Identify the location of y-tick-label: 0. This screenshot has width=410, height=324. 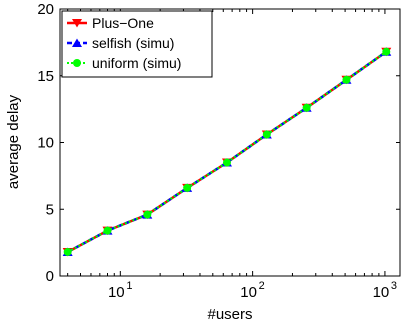
(50, 276).